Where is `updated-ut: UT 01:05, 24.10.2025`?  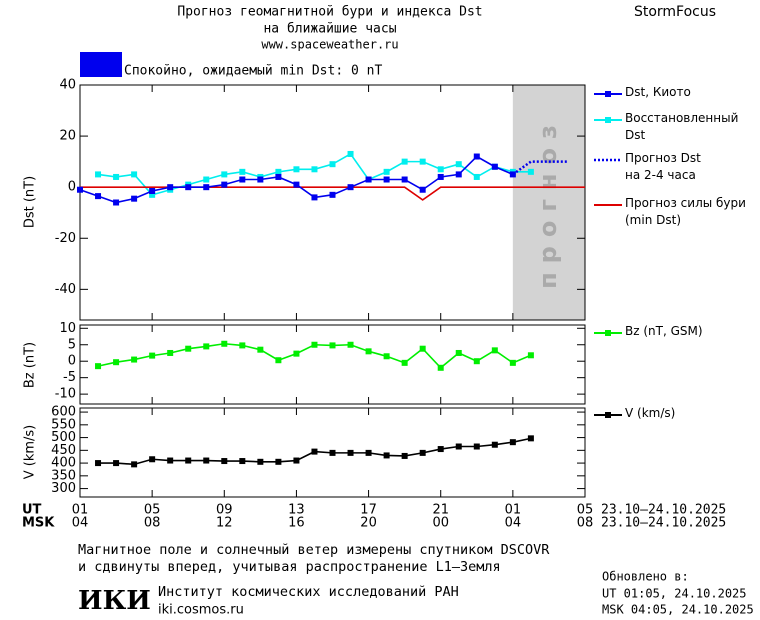
updated-ut: UT 01:05, 24.10.2025 is located at coordinates (674, 594).